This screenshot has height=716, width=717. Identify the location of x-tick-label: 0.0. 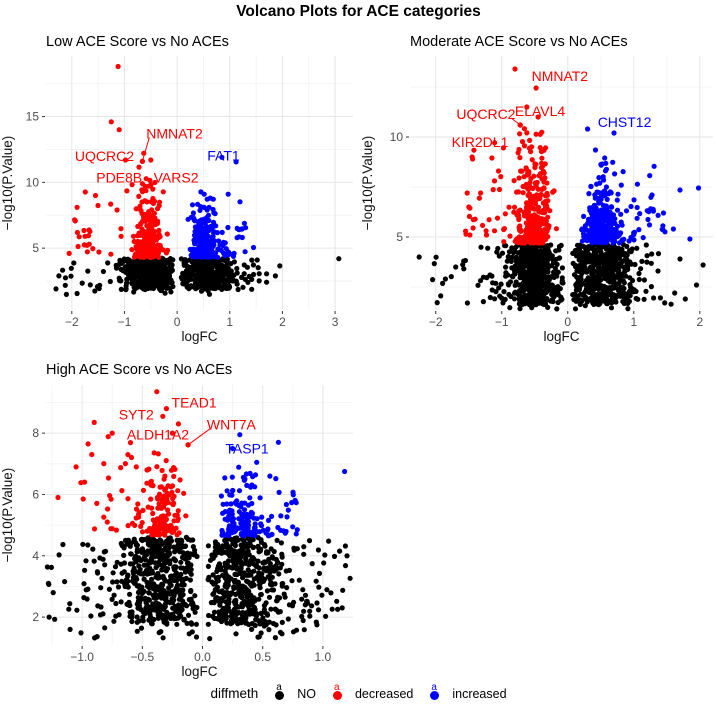
(202, 657).